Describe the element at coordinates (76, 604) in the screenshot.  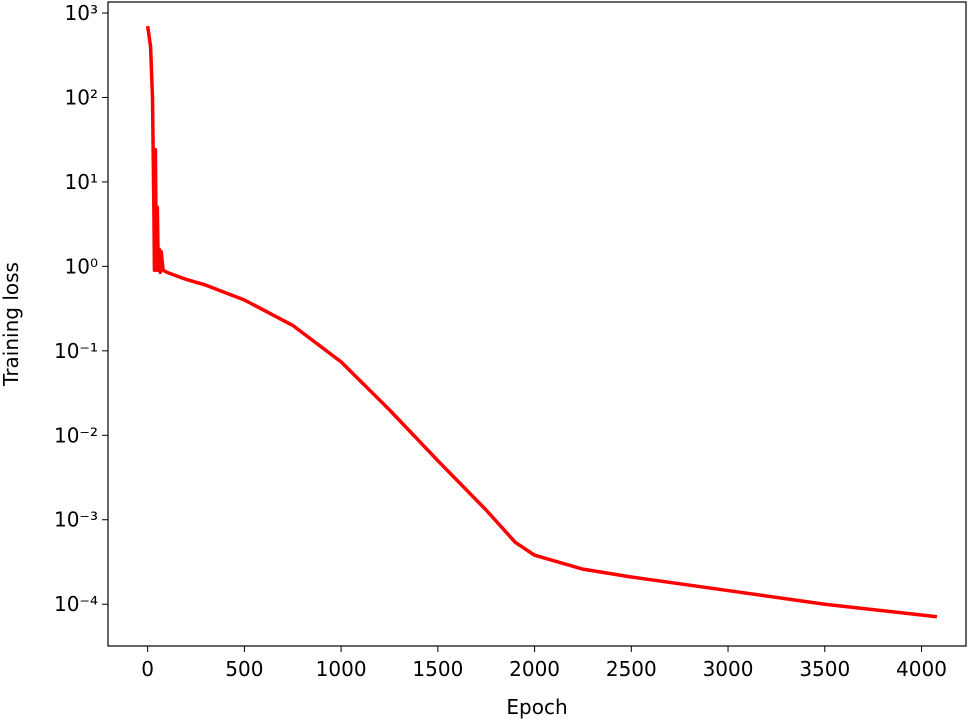
I see `y-tick-label: 10⁻⁴` at that location.